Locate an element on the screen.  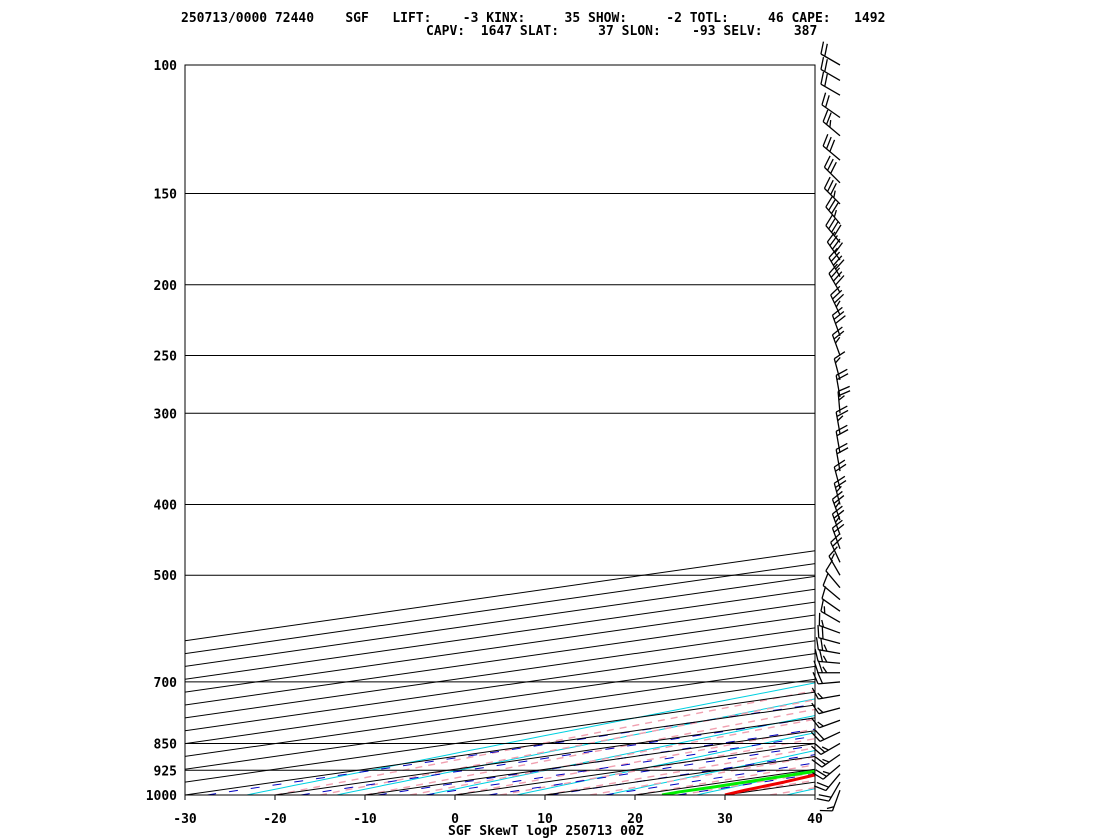
dewpoint-profile is located at coordinates (738, 782).